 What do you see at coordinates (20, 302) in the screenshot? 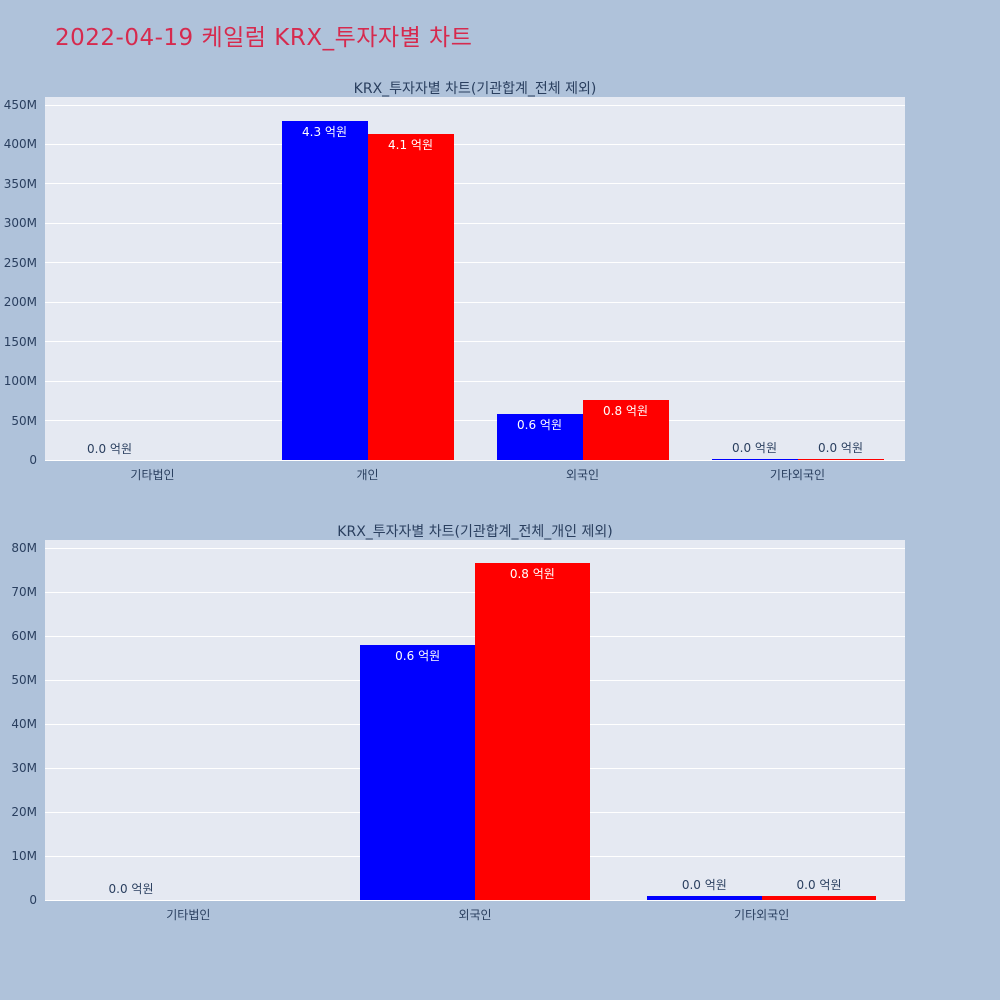
I see `y-tick-label: 200M` at bounding box center [20, 302].